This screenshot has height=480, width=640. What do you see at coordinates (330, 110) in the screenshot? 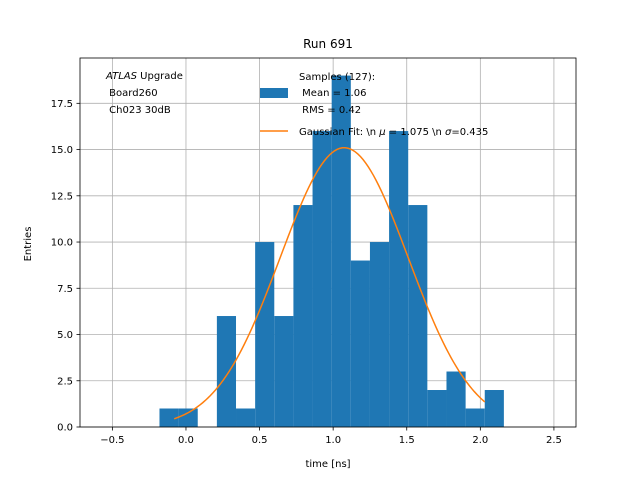
I see `legend-hist-line-3: RMS = 0.42` at bounding box center [330, 110].